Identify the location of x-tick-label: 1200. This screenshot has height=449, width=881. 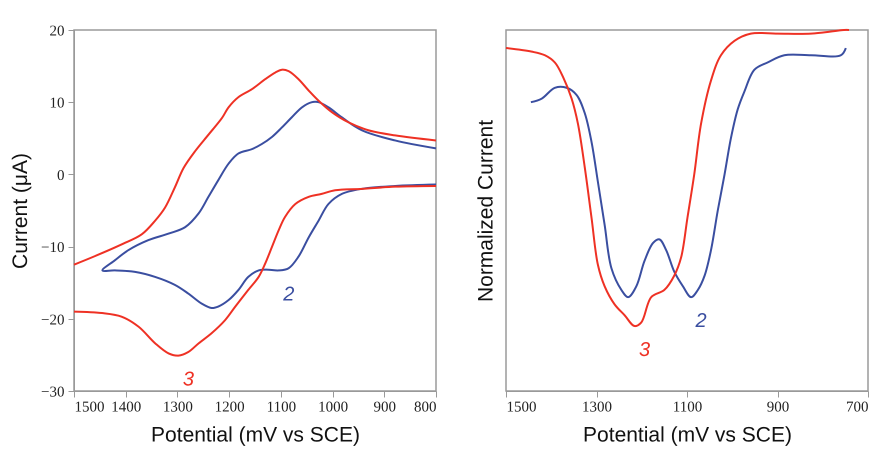
(229, 408).